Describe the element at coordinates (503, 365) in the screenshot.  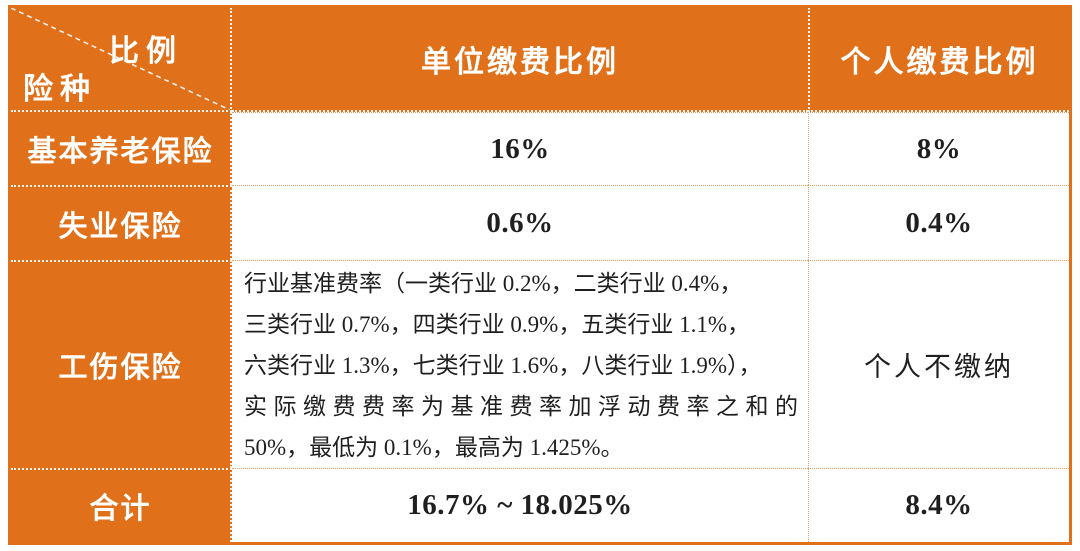
I see `rate-description-line: 六类行业 1.3%，七类行业 1.6%，八类行业 1.9%），` at that location.